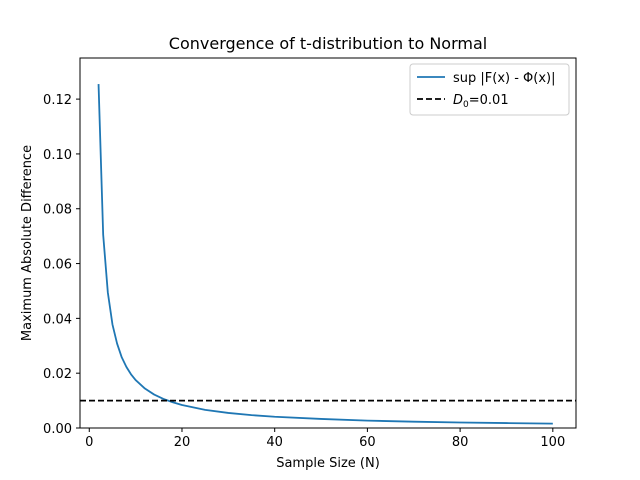  I want to click on y-tick-label: 0.00, so click(57, 429).